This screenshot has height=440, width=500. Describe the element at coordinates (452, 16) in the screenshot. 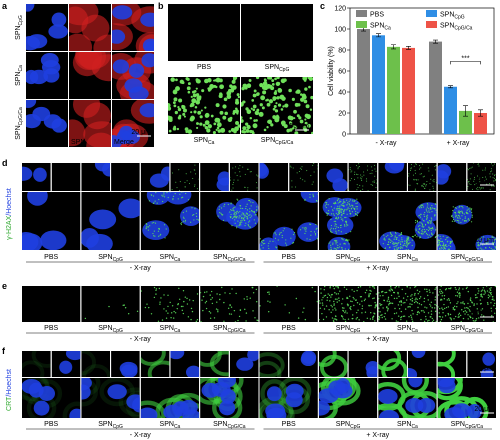

I see `legend-label: SPNCpG` at that location.